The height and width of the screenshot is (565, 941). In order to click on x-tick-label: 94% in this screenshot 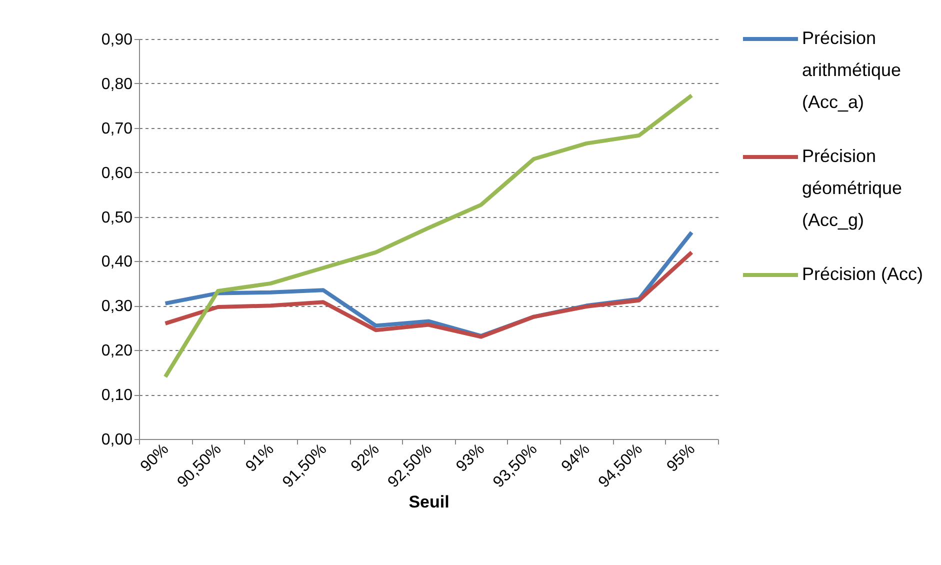, I will do `click(576, 458)`.